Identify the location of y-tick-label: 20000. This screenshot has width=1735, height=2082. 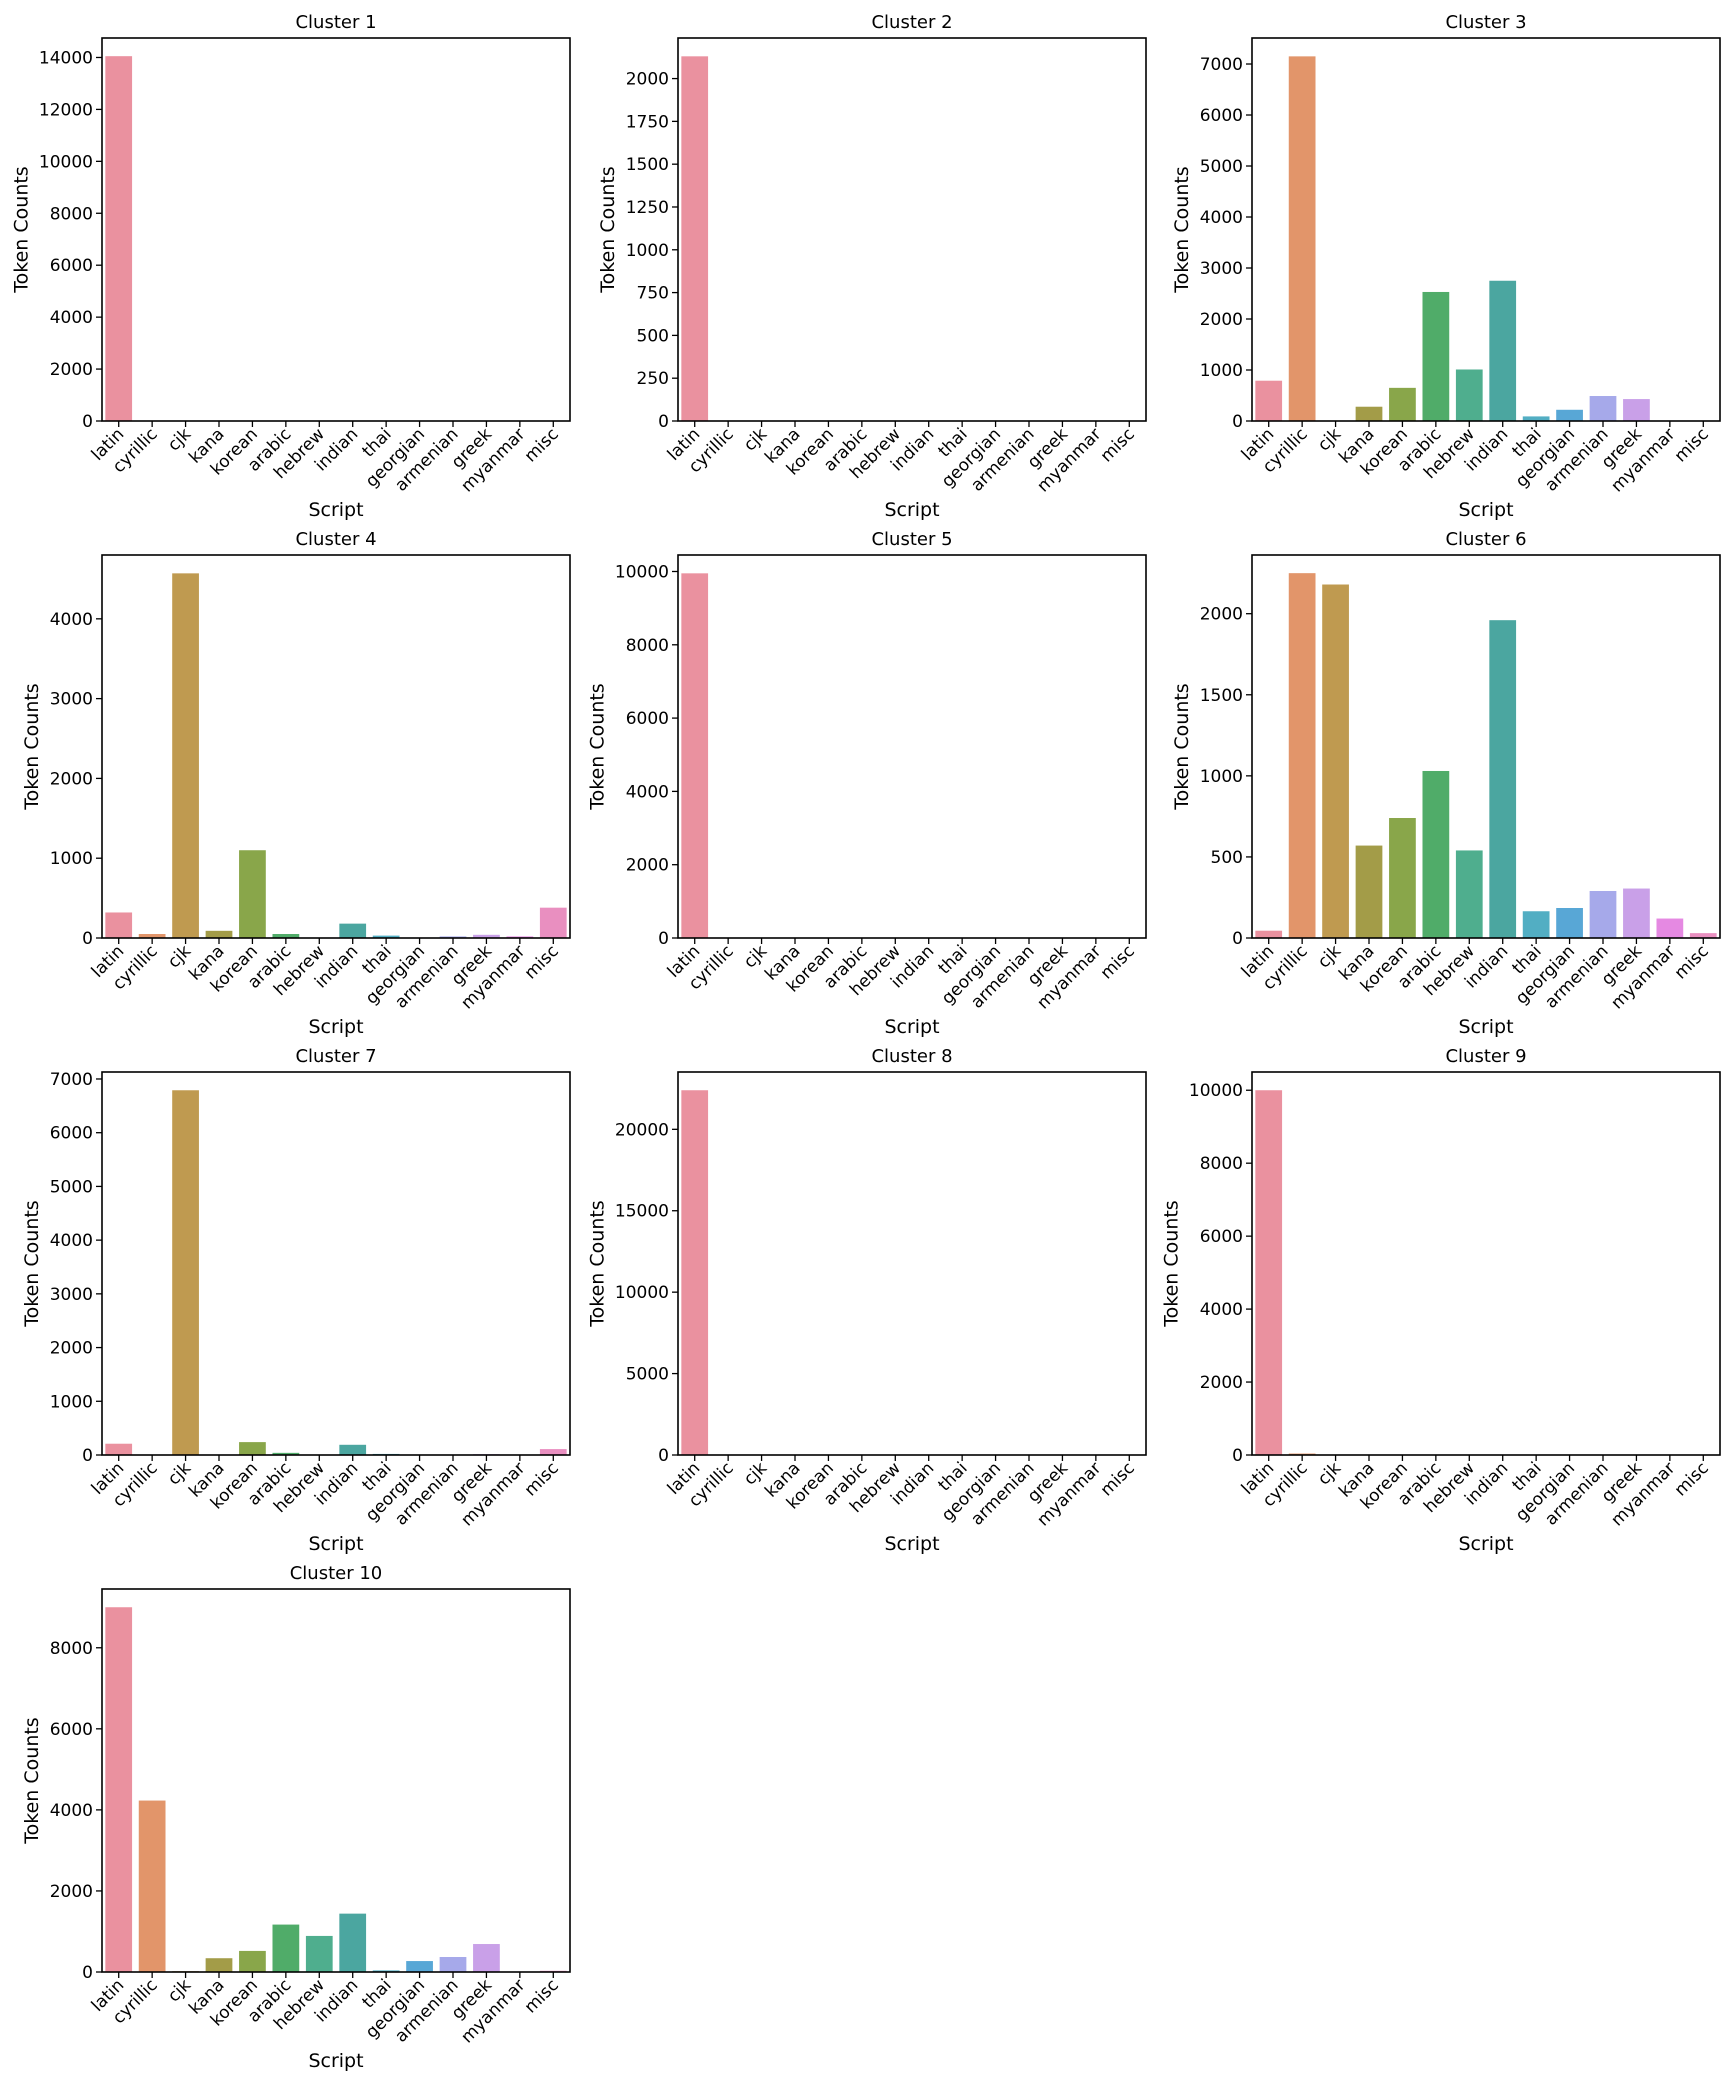
(642, 1130).